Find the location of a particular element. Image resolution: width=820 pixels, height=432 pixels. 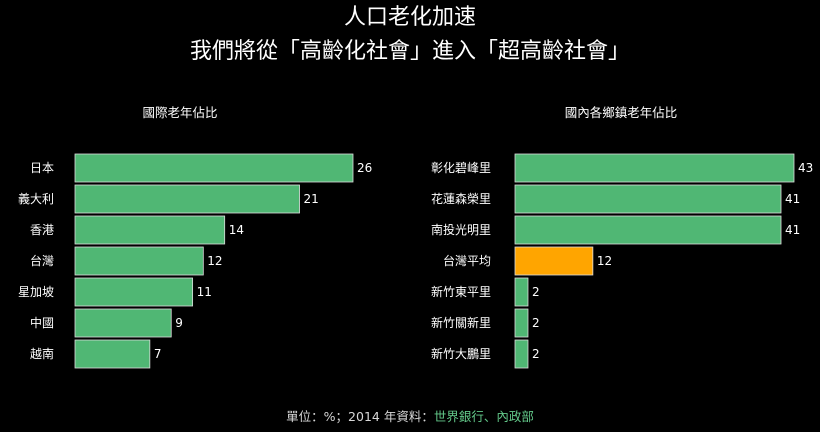

category-label: 彰化碧峰里 is located at coordinates (461, 167).